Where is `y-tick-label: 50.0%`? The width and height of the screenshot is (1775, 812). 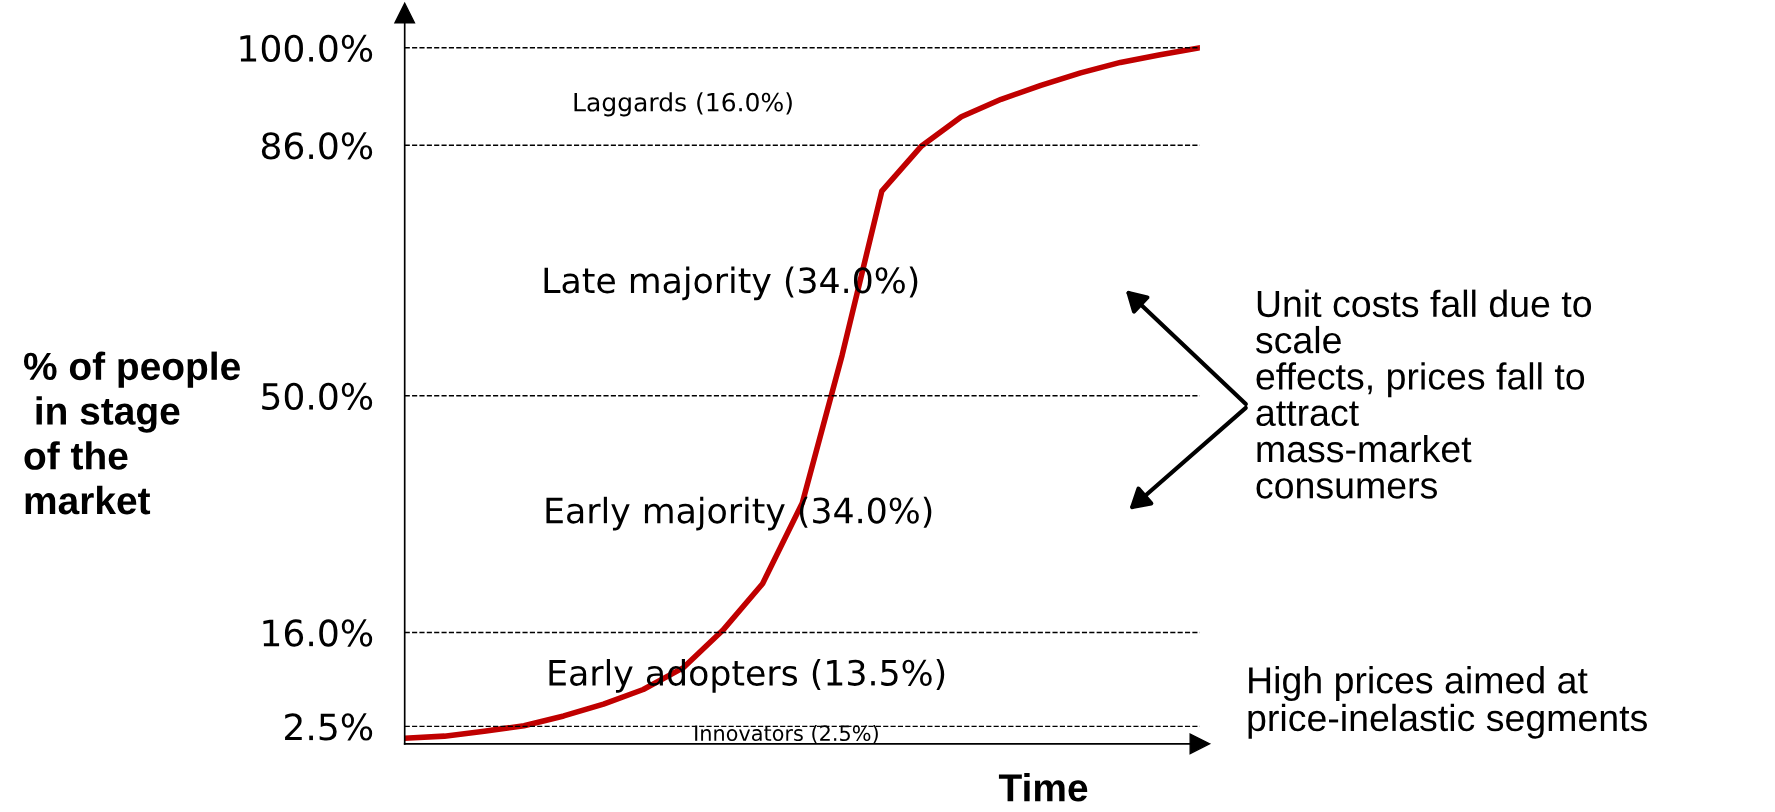 y-tick-label: 50.0% is located at coordinates (317, 396).